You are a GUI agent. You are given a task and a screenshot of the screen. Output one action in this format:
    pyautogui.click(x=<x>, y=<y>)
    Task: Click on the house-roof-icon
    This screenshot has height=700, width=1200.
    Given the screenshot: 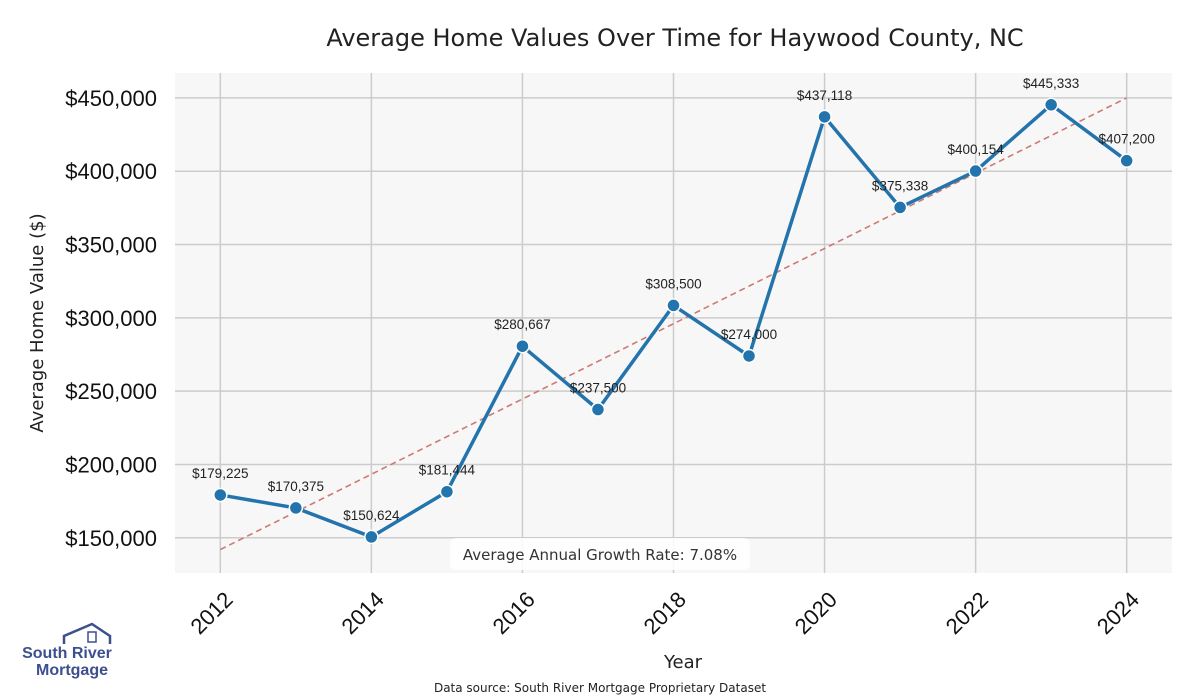 What is the action you would take?
    pyautogui.click(x=87, y=633)
    